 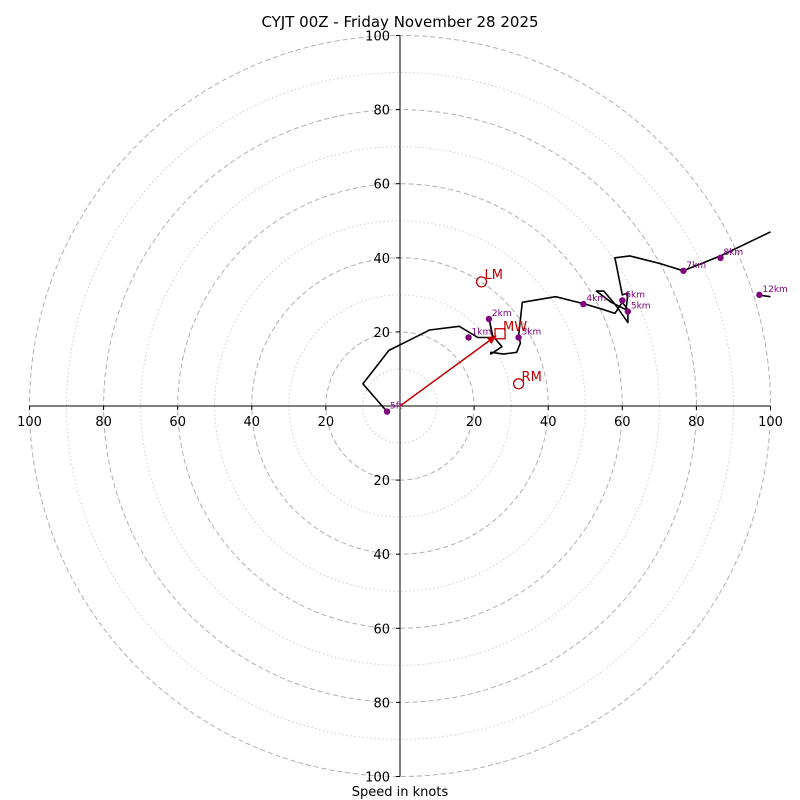 What do you see at coordinates (396, 407) in the screenshot?
I see `height-label-5ft: 5ft` at bounding box center [396, 407].